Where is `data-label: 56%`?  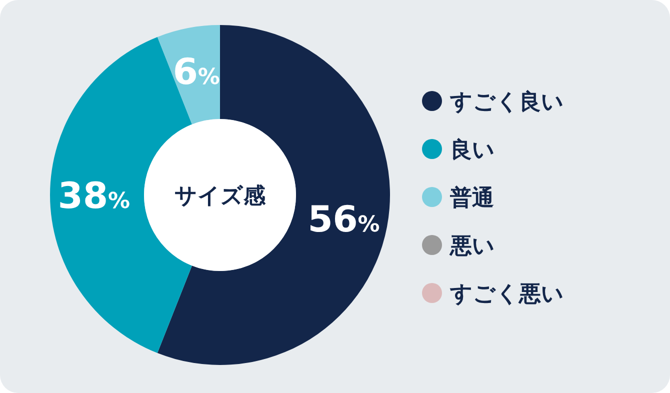 data-label: 56% is located at coordinates (344, 220).